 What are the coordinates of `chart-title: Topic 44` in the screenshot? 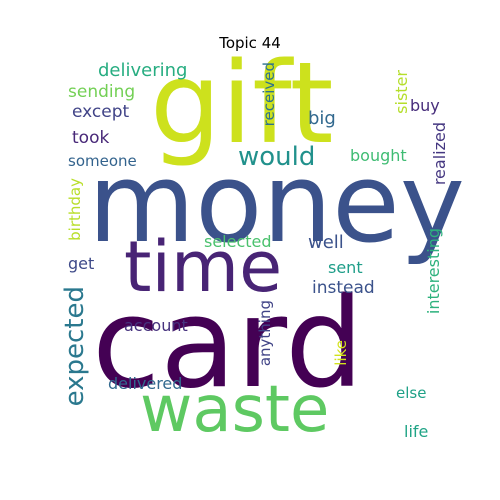 It's located at (250, 43).